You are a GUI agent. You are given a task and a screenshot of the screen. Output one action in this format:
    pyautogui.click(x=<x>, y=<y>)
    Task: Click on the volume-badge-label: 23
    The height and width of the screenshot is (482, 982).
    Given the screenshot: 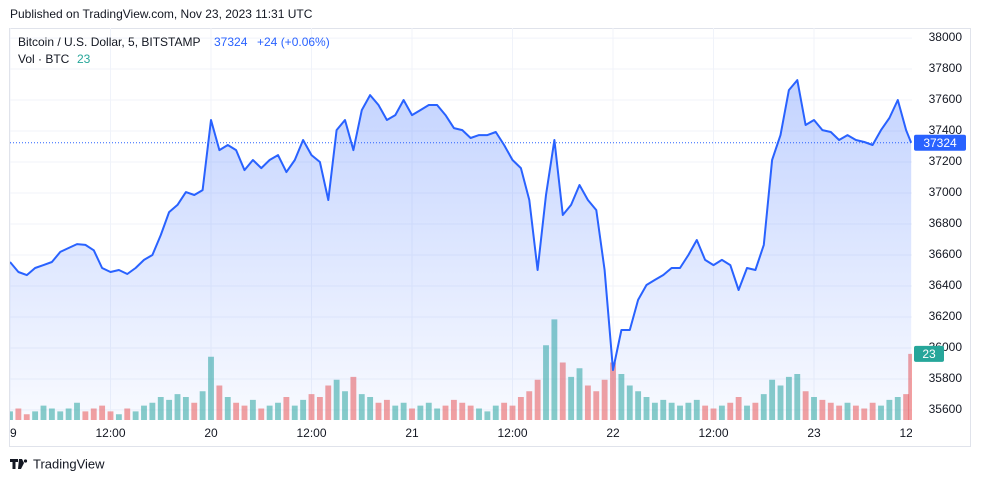 What is the action you would take?
    pyautogui.click(x=929, y=354)
    